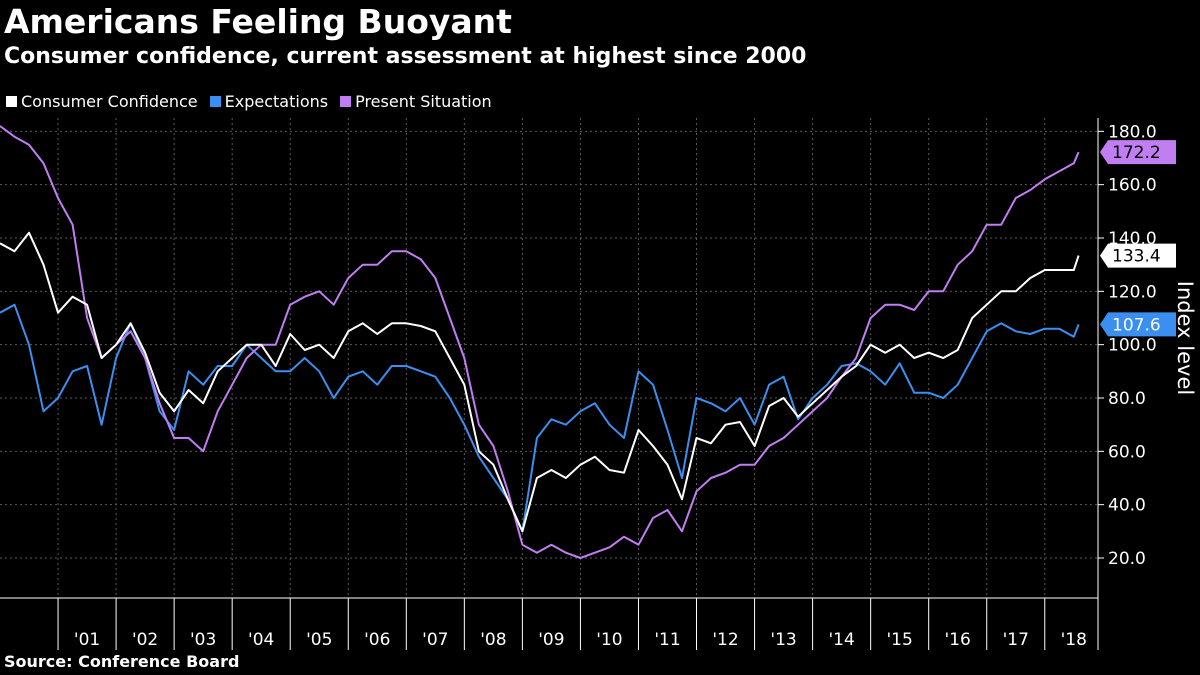 Image resolution: width=1200 pixels, height=675 pixels. I want to click on x-tick-label: '05, so click(319, 640).